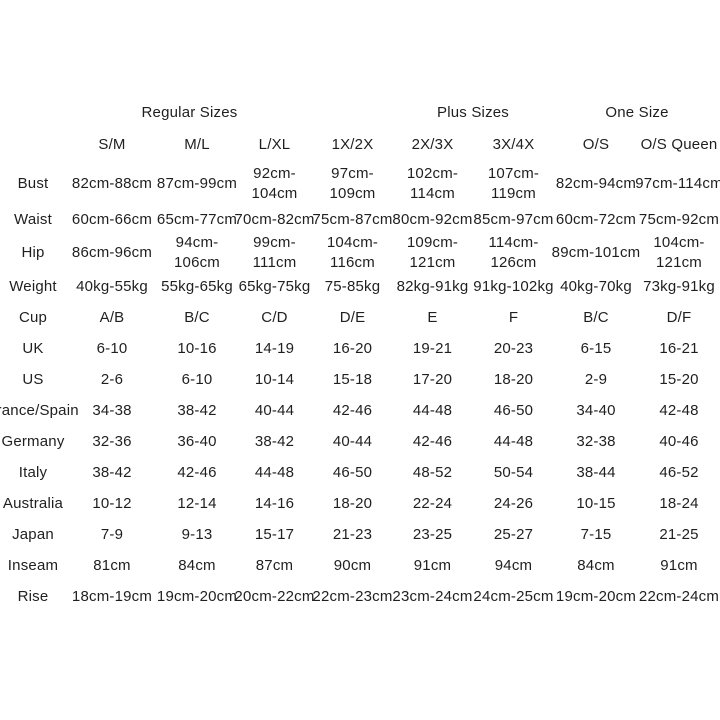 This screenshot has width=720, height=720. Describe the element at coordinates (112, 348) in the screenshot. I see `cell: 6-10` at that location.